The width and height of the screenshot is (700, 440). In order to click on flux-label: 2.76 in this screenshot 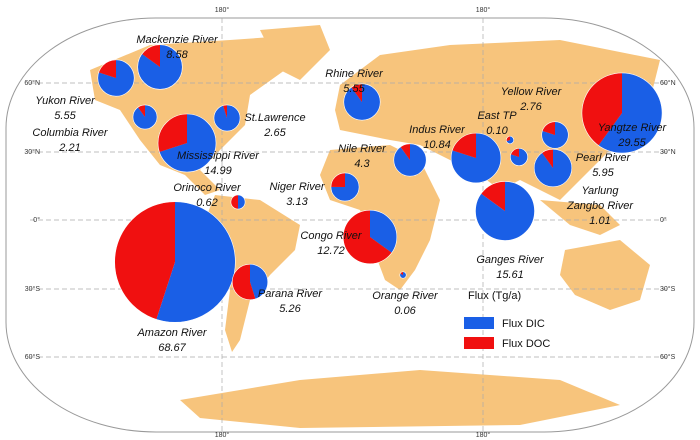, I will do `click(530, 107)`.